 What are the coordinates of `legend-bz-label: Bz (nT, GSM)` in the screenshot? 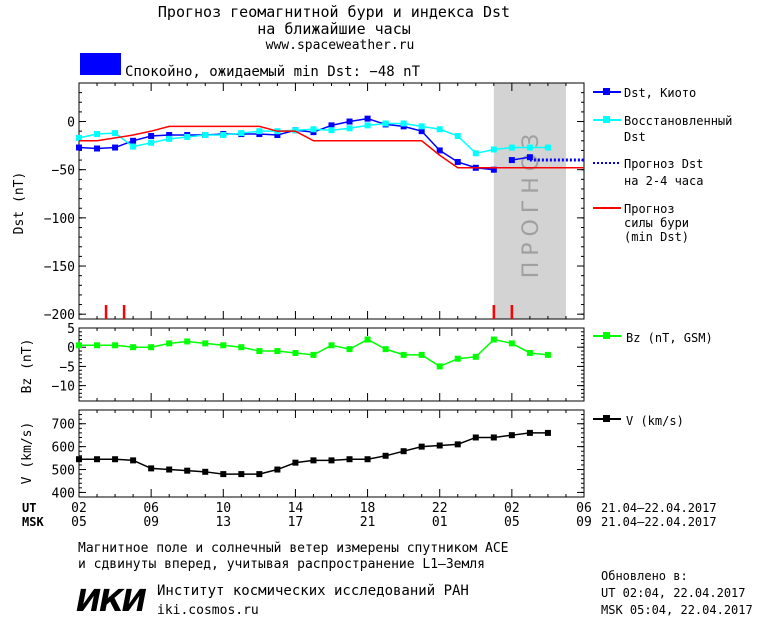 It's located at (669, 338).